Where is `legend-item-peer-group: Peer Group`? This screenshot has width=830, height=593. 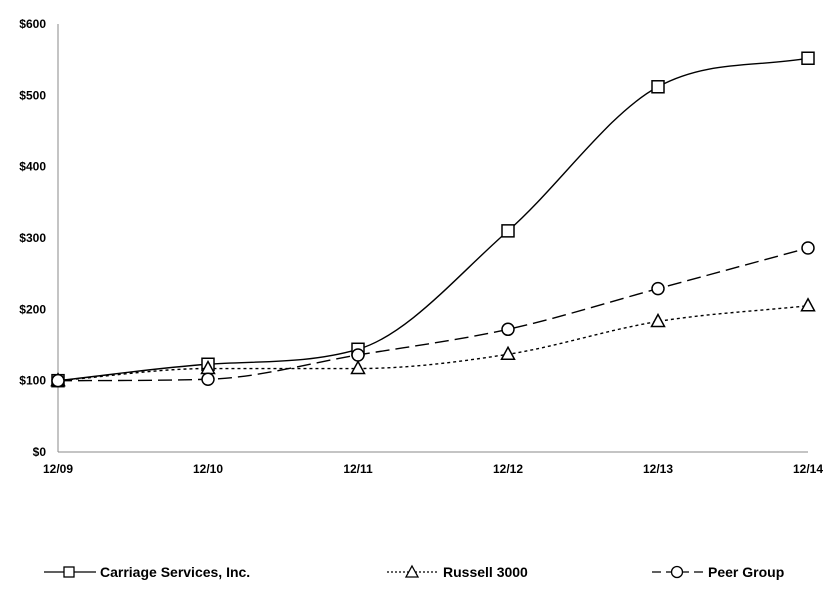 legend-item-peer-group: Peer Group is located at coordinates (717, 572).